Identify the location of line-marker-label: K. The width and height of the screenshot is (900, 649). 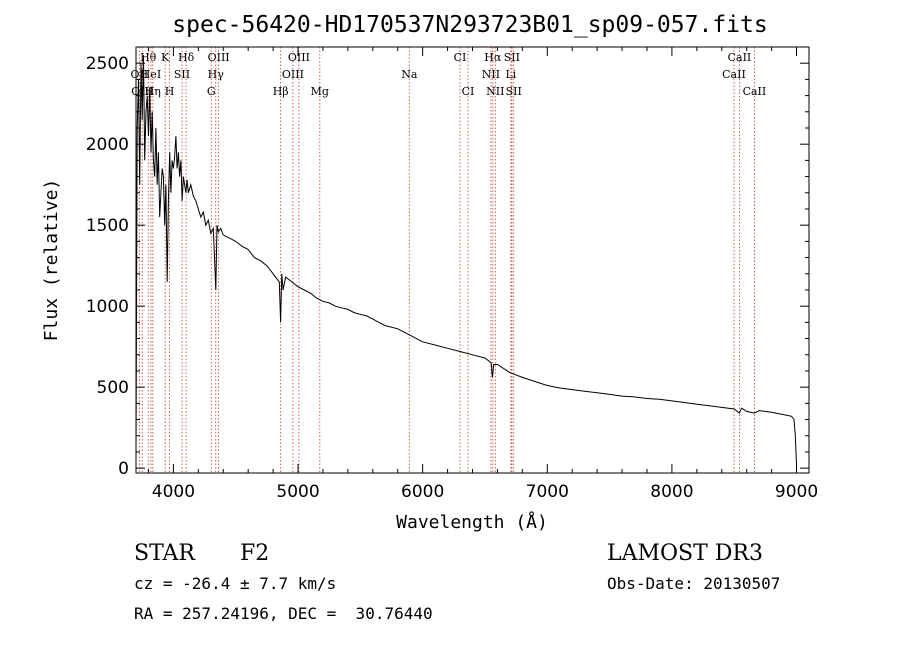
(165, 57).